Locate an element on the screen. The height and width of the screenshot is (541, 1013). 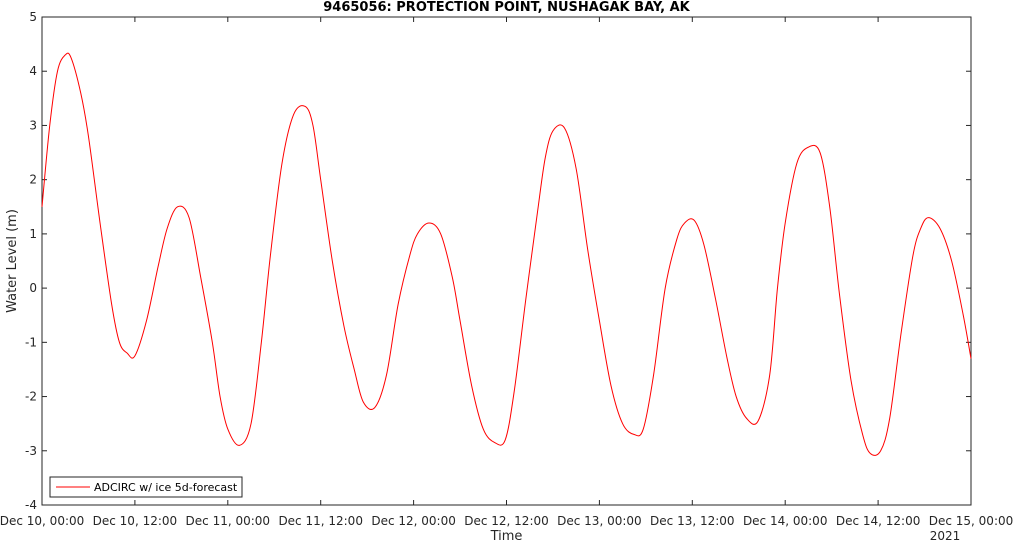
x-tick-label: Dec 11, 00:00 is located at coordinates (228, 521).